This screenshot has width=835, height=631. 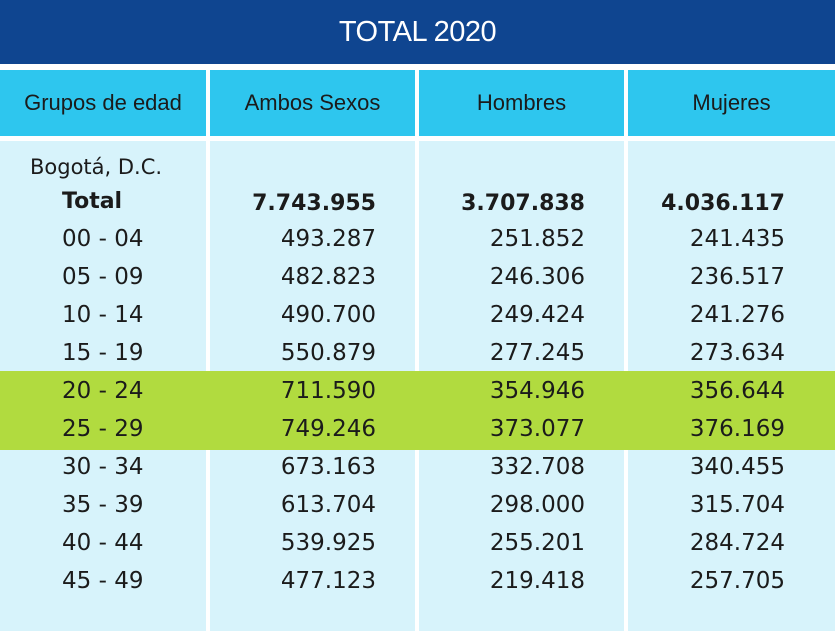 What do you see at coordinates (103, 277) in the screenshot?
I see `age-group: 05 - 09` at bounding box center [103, 277].